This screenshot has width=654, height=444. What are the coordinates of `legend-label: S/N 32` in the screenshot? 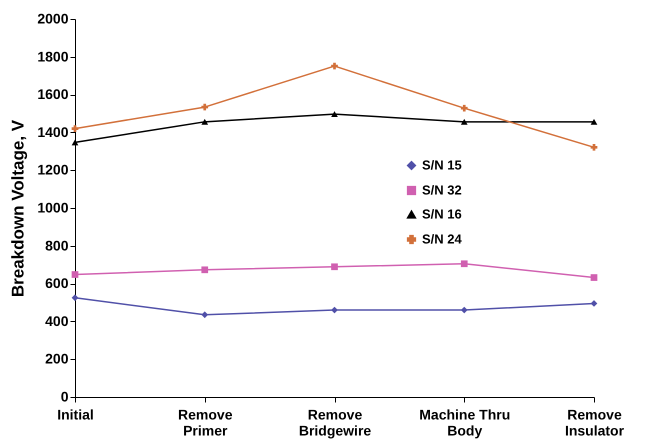 It's located at (442, 190).